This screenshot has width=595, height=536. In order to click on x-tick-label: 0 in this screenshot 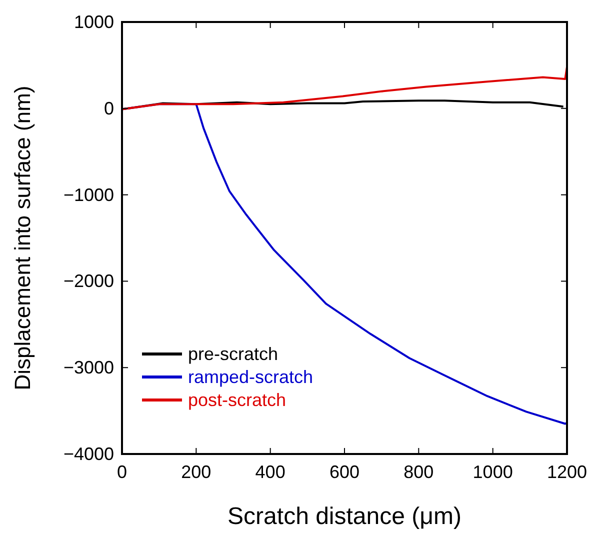, I will do `click(122, 472)`.